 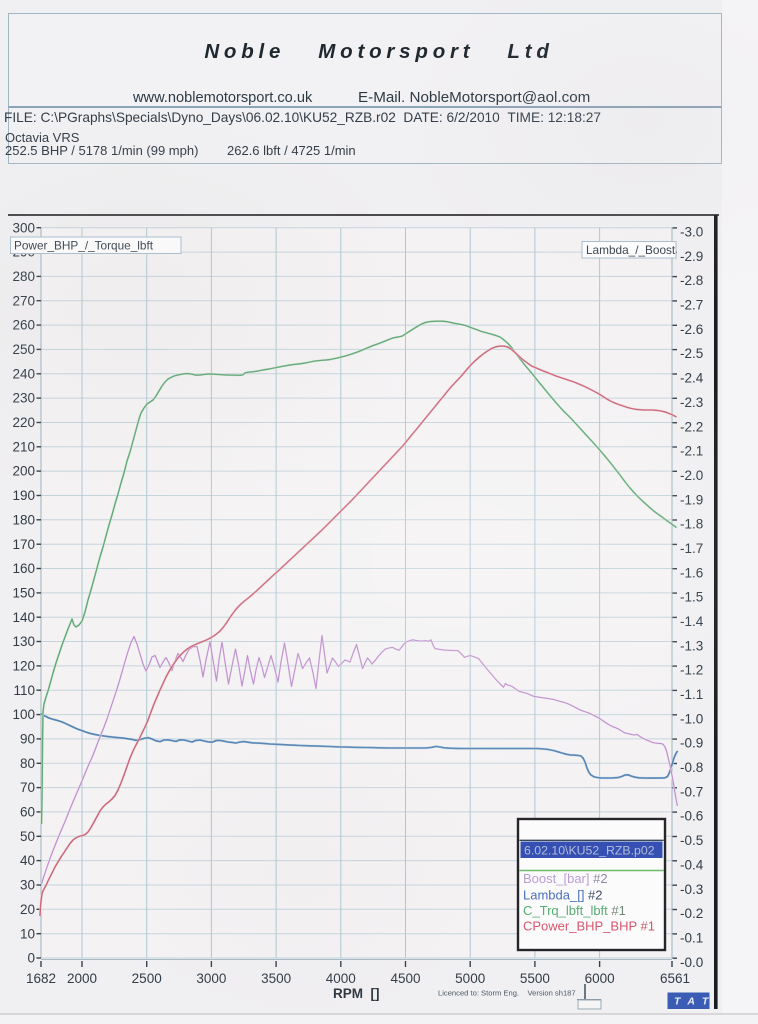 What do you see at coordinates (691, 816) in the screenshot?
I see `svg-text: -0.6` at bounding box center [691, 816].